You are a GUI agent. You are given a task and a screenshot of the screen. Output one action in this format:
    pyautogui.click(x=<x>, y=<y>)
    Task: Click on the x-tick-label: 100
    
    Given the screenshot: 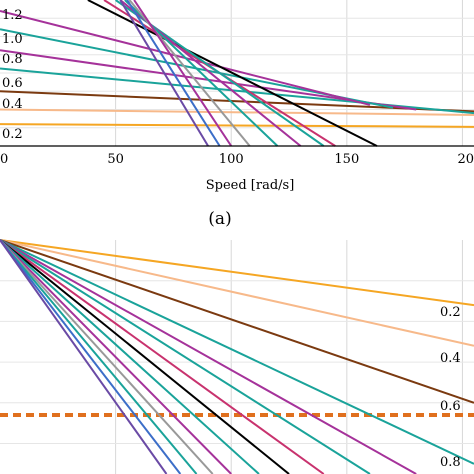 What is the action you would take?
    pyautogui.click(x=231, y=159)
    